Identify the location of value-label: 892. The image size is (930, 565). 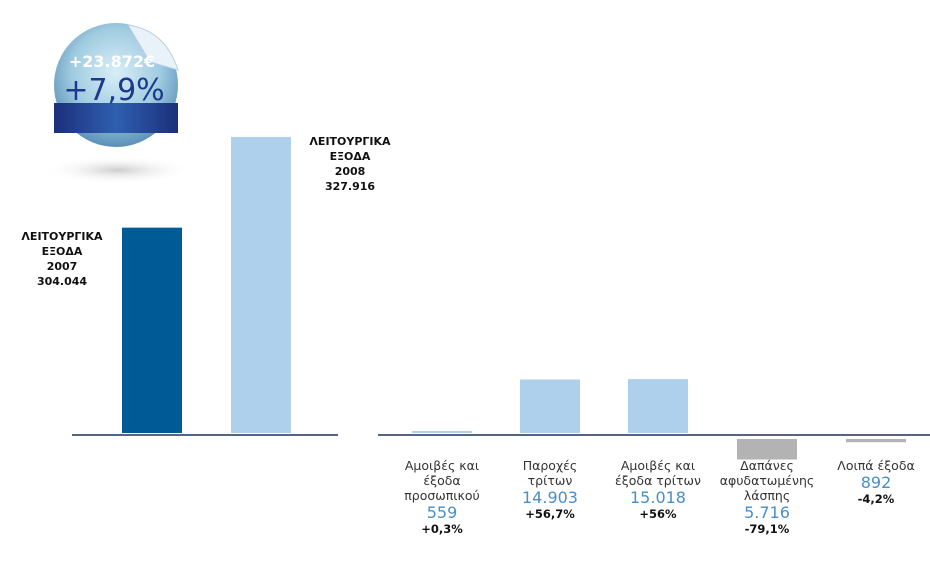
(876, 482).